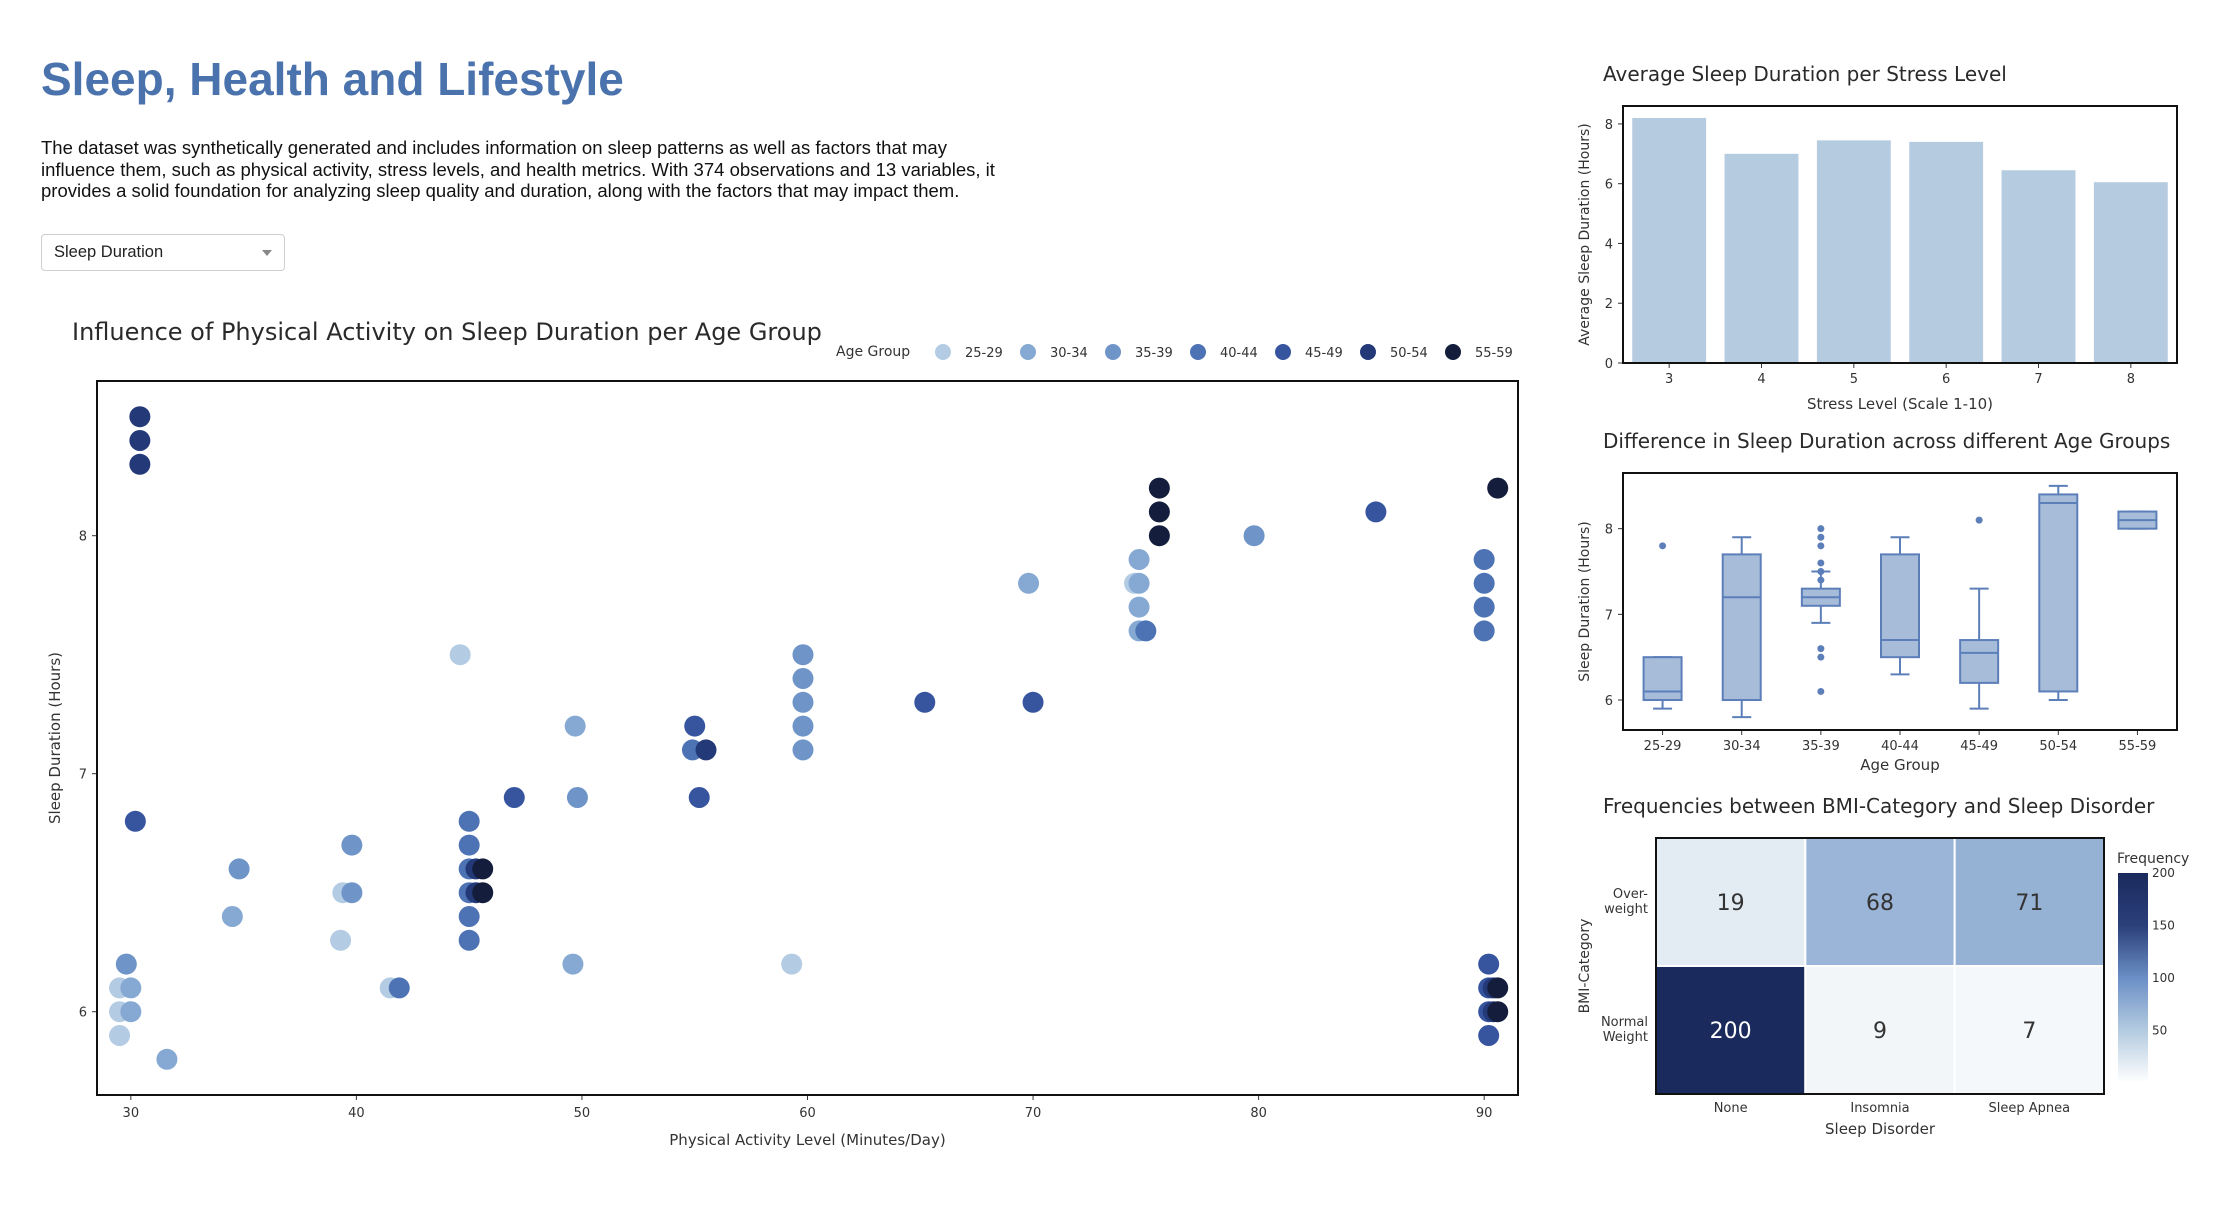 This screenshot has width=2225, height=1215. I want to click on scatter-y-tick-label: 6, so click(83, 1013).